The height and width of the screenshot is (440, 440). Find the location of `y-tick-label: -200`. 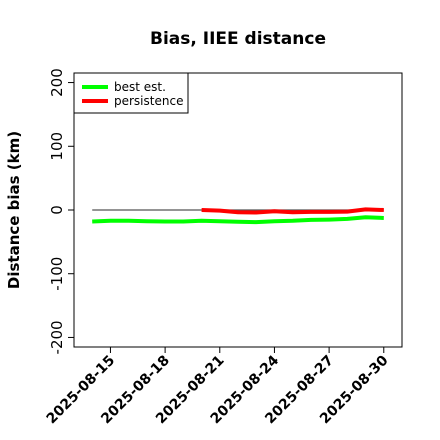

y-tick-label: -200 is located at coordinates (57, 337).